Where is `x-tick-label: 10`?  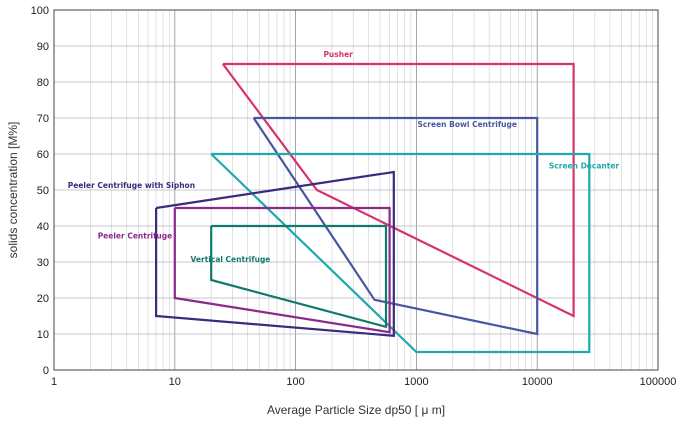
x-tick-label: 10 is located at coordinates (175, 382).